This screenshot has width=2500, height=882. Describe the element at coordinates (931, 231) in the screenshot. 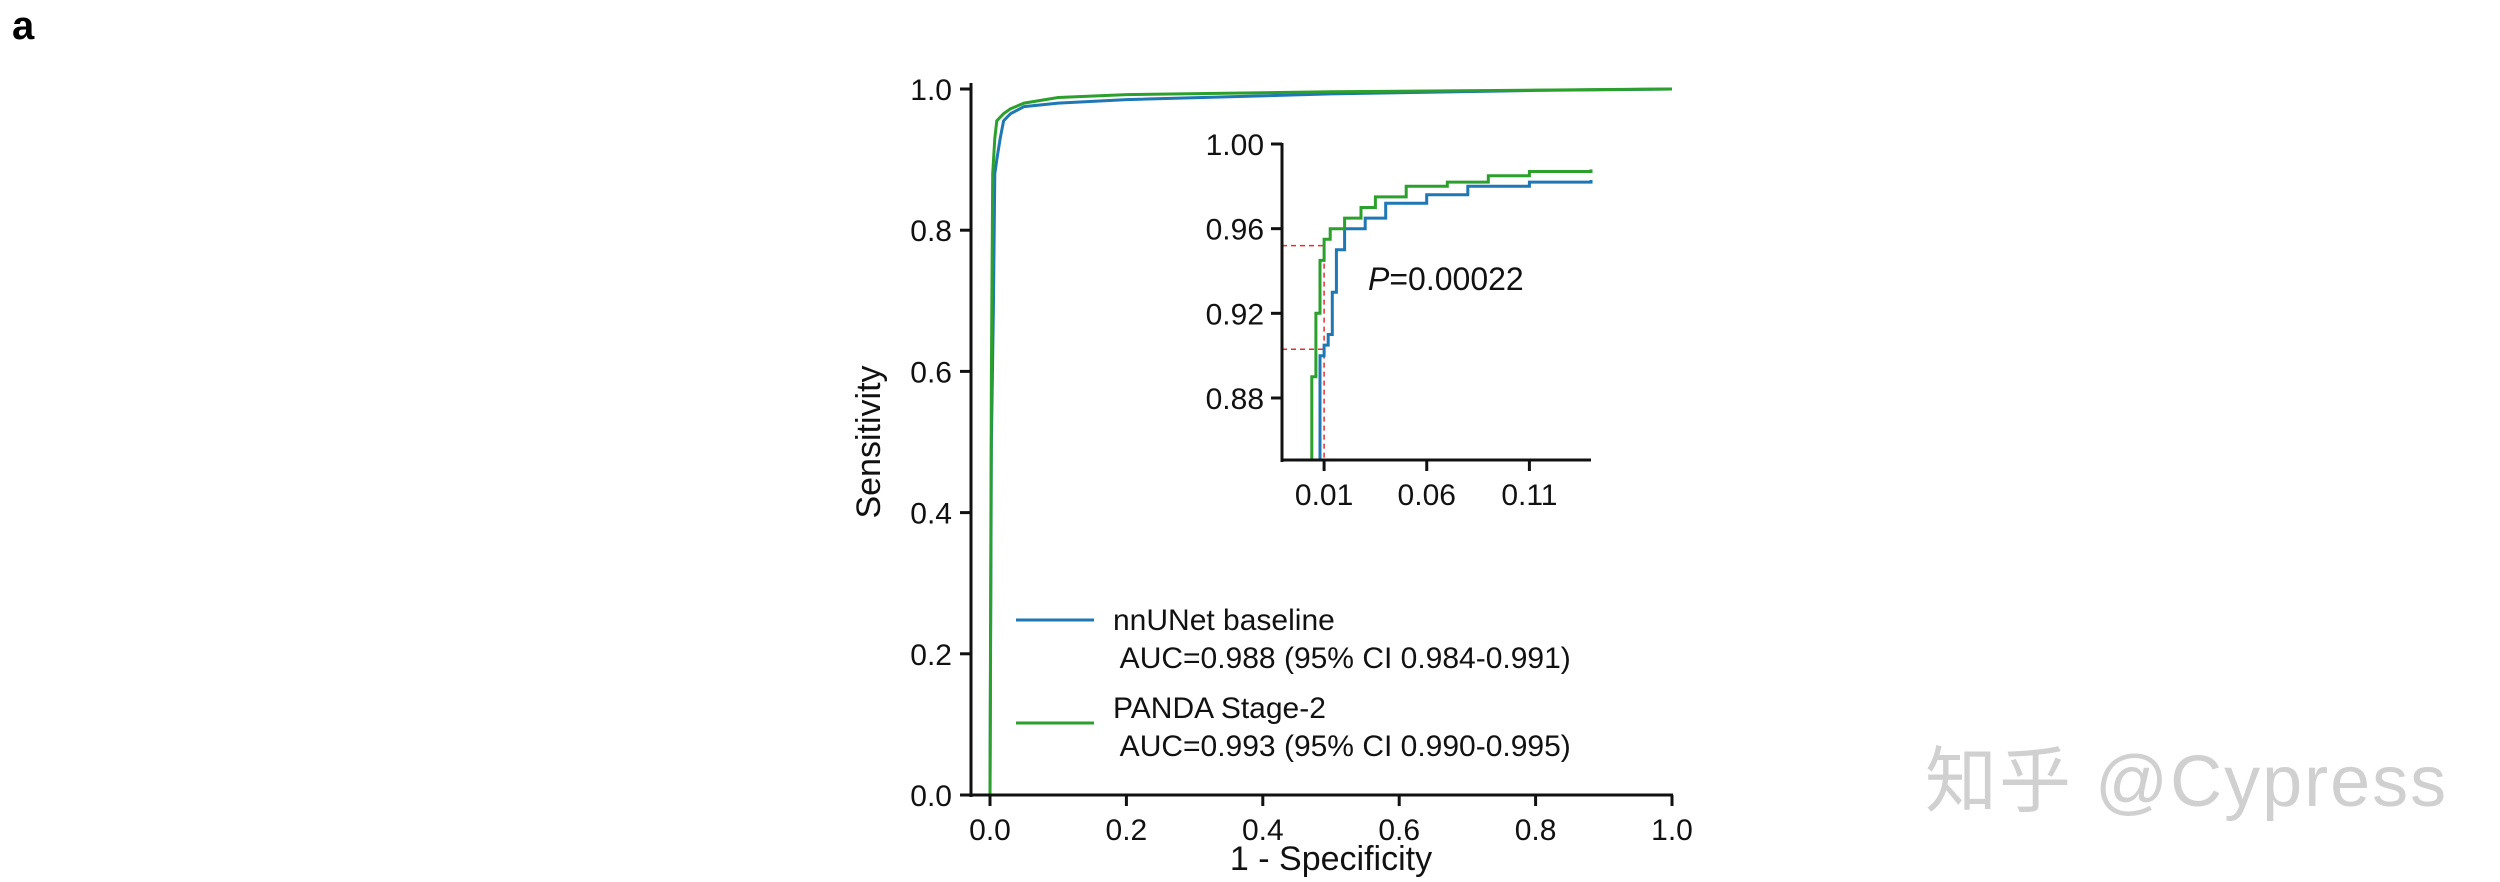

I see `y-tick-label: 0.8` at that location.